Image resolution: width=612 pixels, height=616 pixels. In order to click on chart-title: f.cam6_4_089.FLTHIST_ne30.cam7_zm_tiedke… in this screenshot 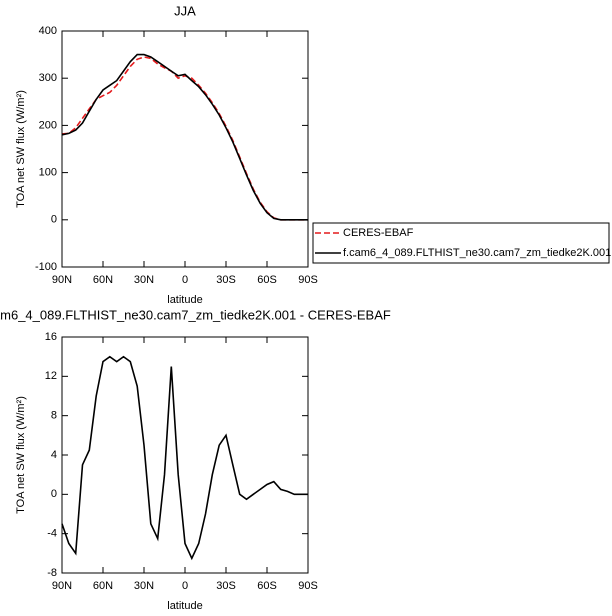, I will do `click(195, 314)`.